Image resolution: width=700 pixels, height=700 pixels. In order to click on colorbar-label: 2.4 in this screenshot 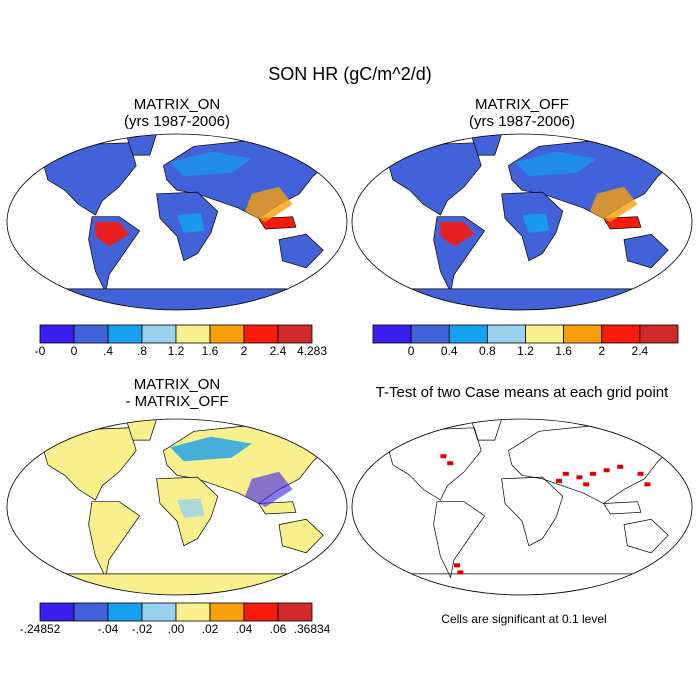, I will do `click(640, 351)`.